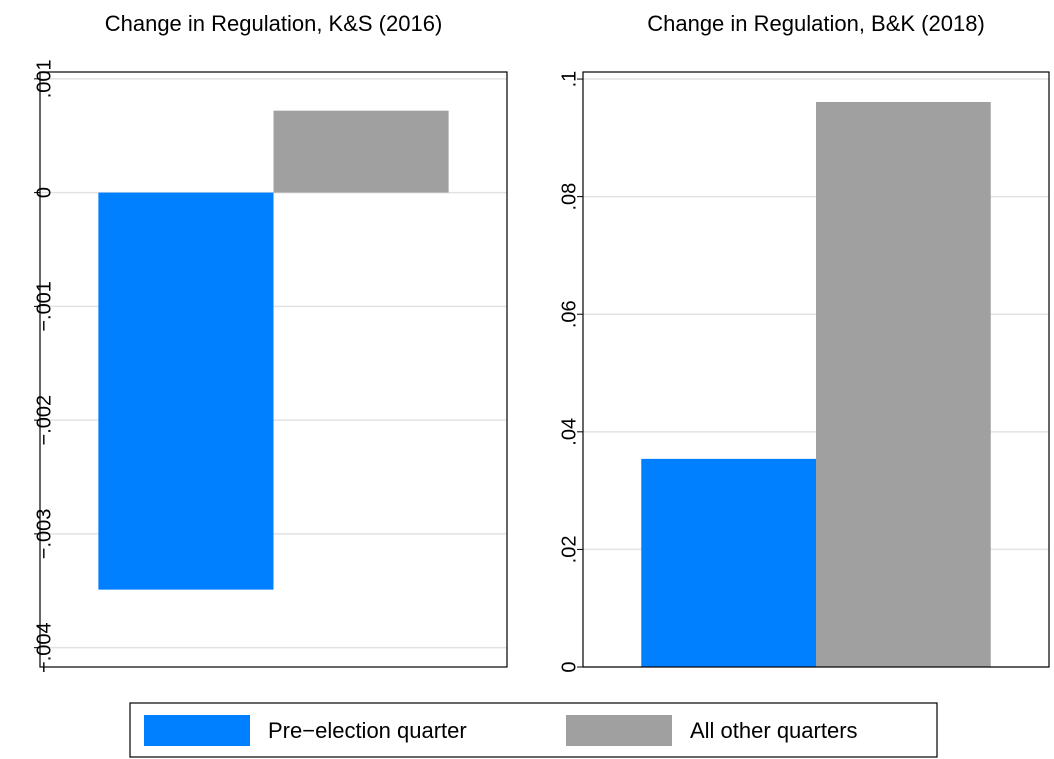  Describe the element at coordinates (44, 647) in the screenshot. I see `y-tick-label: −.004` at that location.